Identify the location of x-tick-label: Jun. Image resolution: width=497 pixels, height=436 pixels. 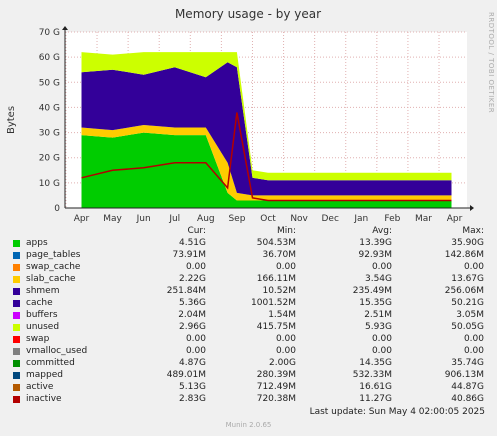
(143, 219).